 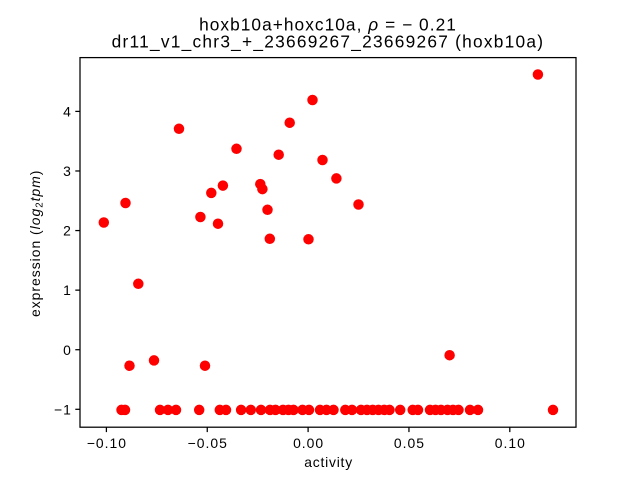 I want to click on svg-text: −1, so click(x=63, y=409).